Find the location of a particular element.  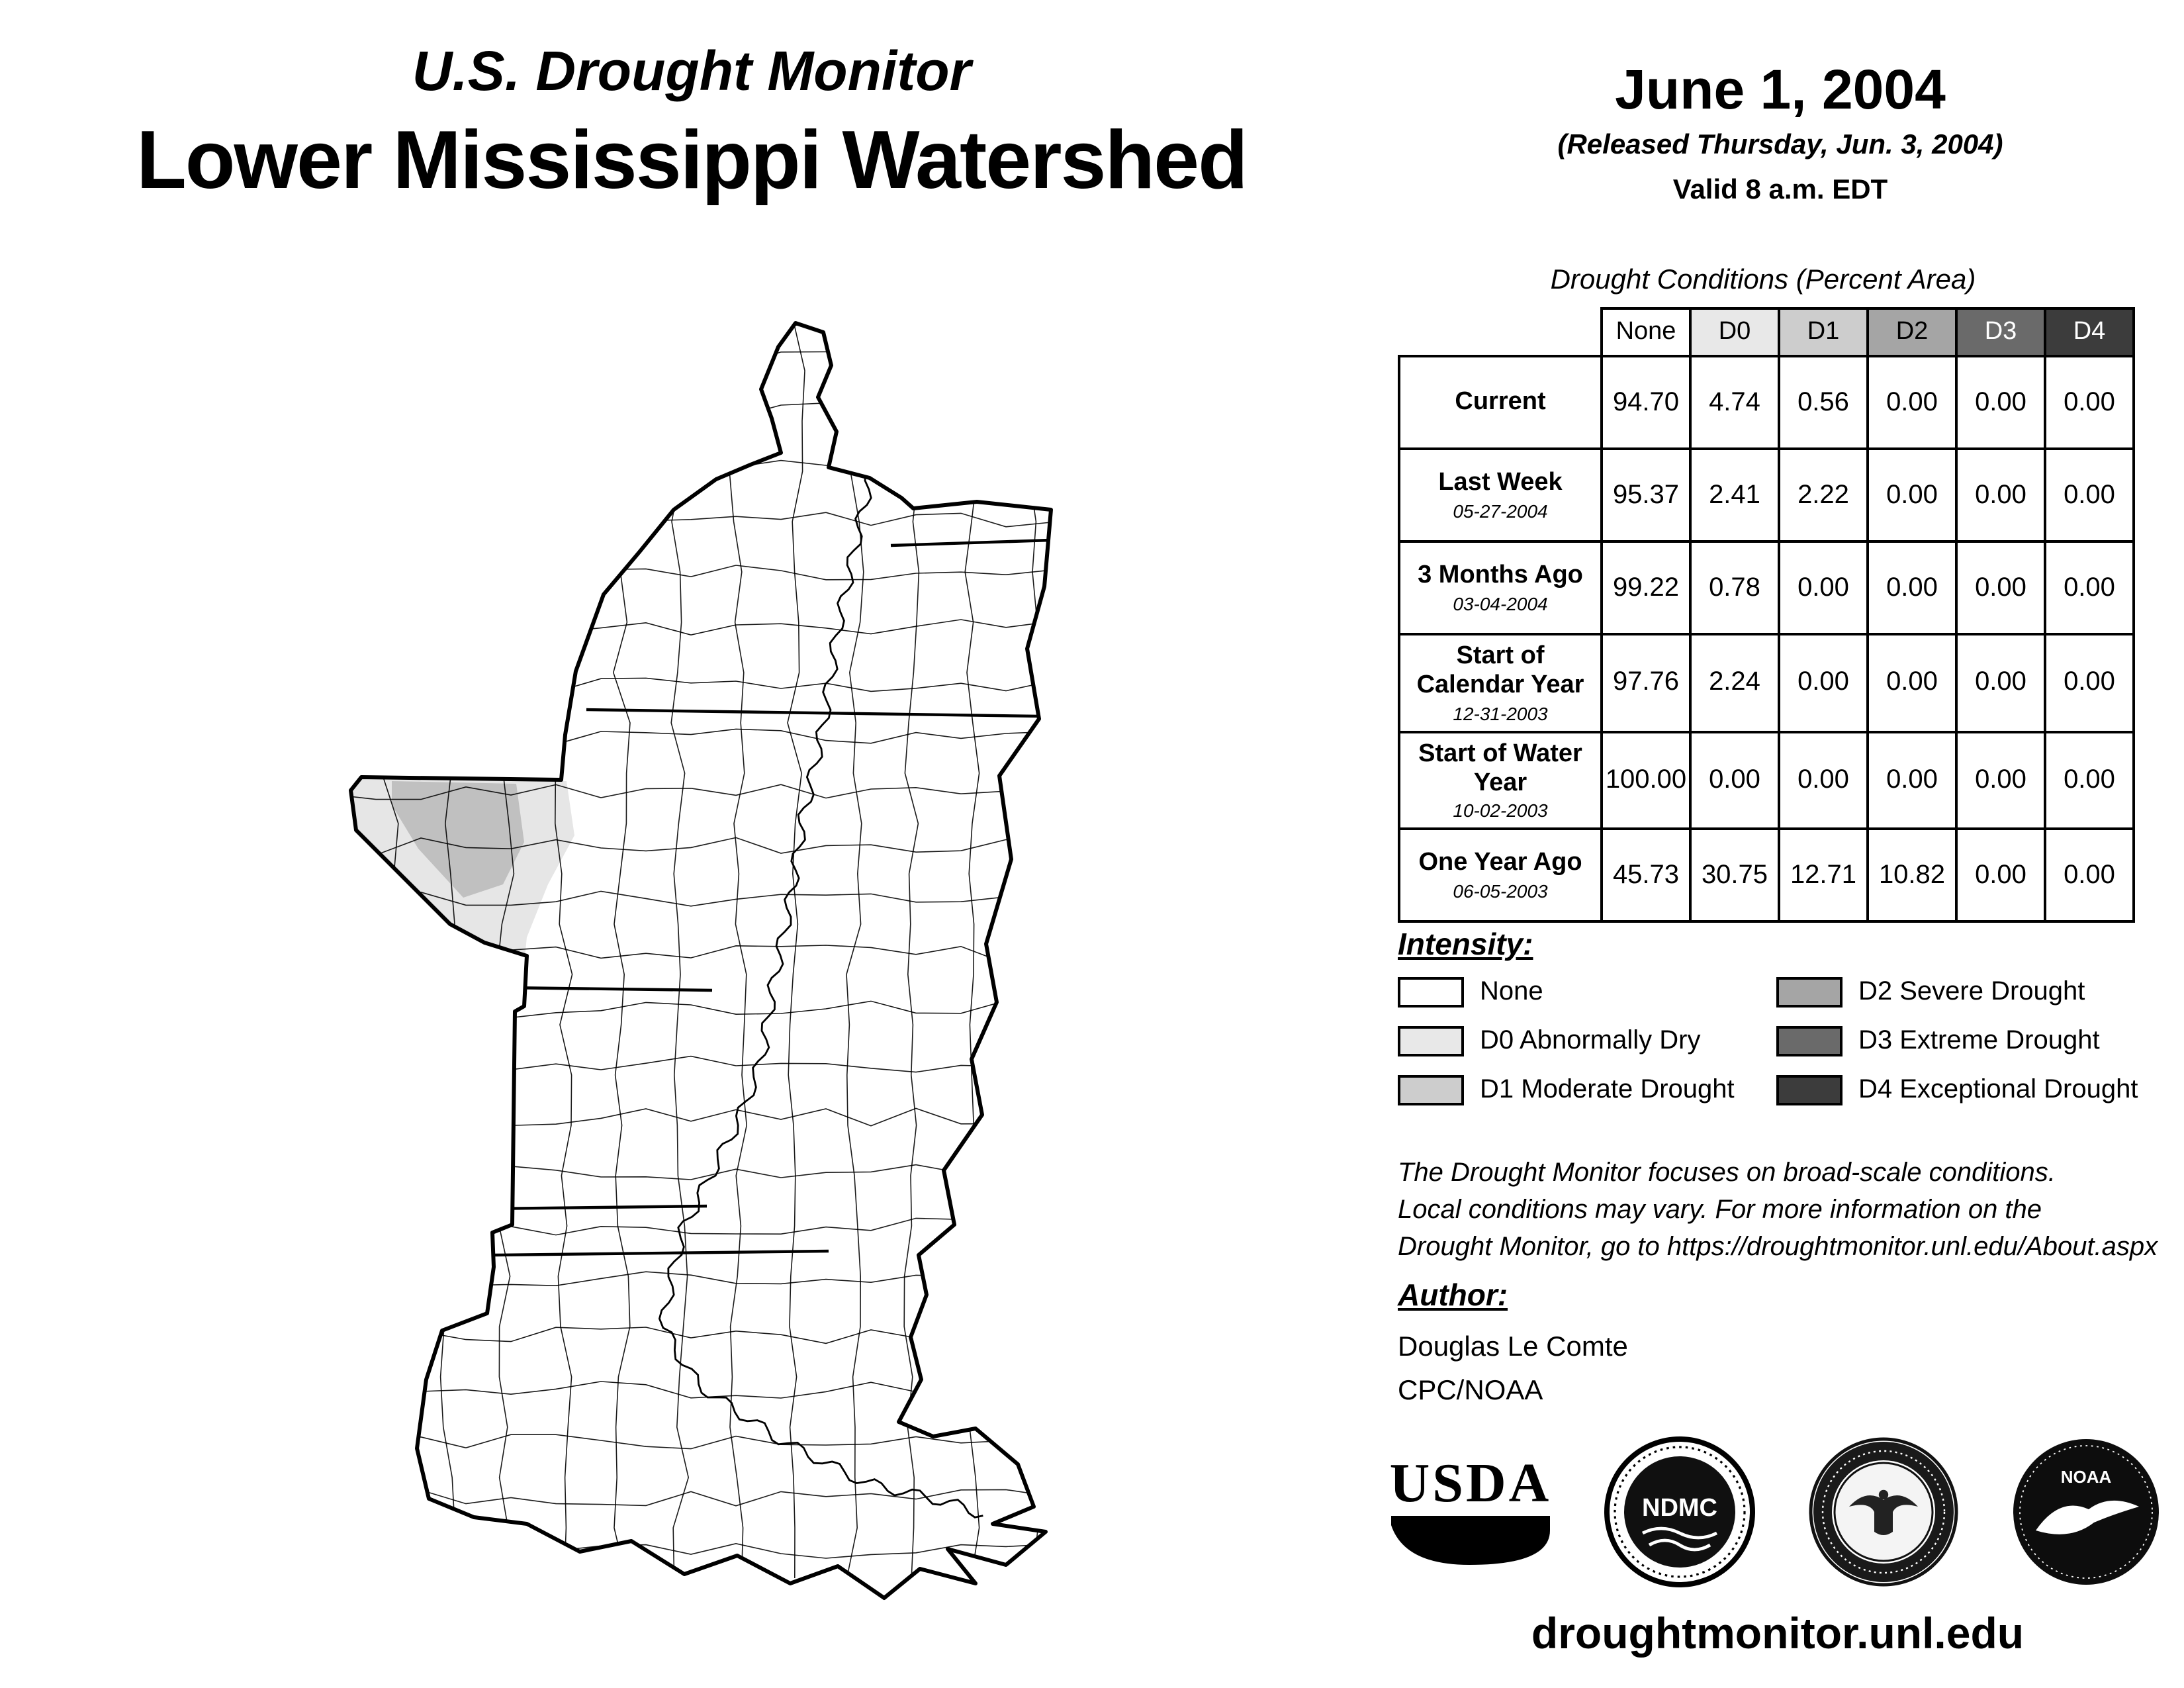

none-swatch is located at coordinates (1431, 992).